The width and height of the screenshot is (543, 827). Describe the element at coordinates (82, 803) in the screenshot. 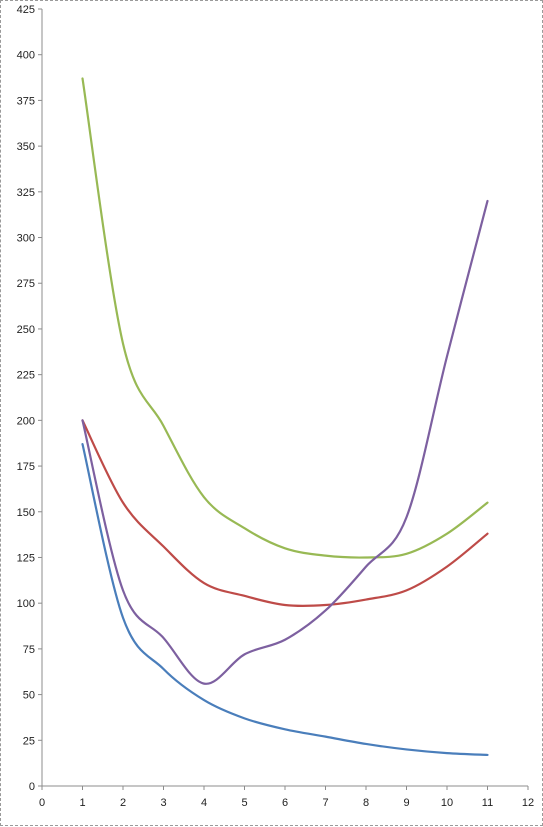

I see `x-tick-label: 1` at that location.